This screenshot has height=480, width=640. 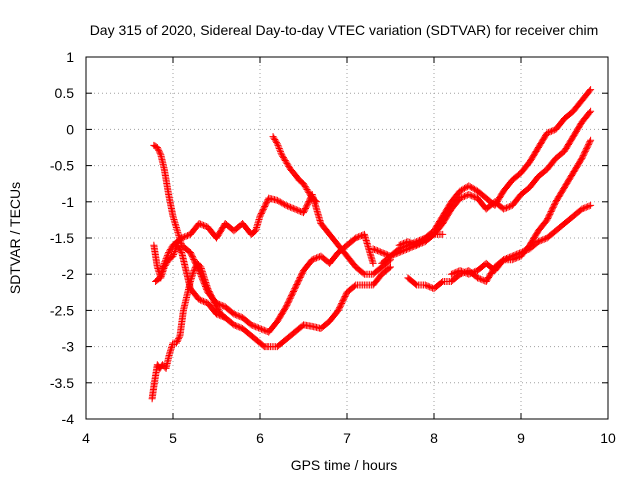 I want to click on y-axis-label: SDTVAR / TECUs, so click(x=15, y=238).